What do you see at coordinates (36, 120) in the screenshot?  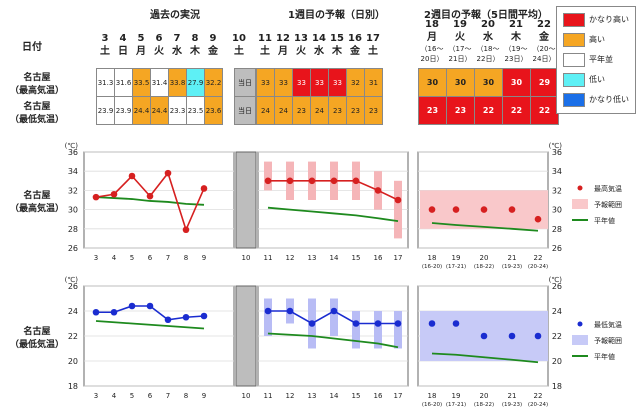 I see `row-label-min-kind: （最低気温）` at bounding box center [36, 120].